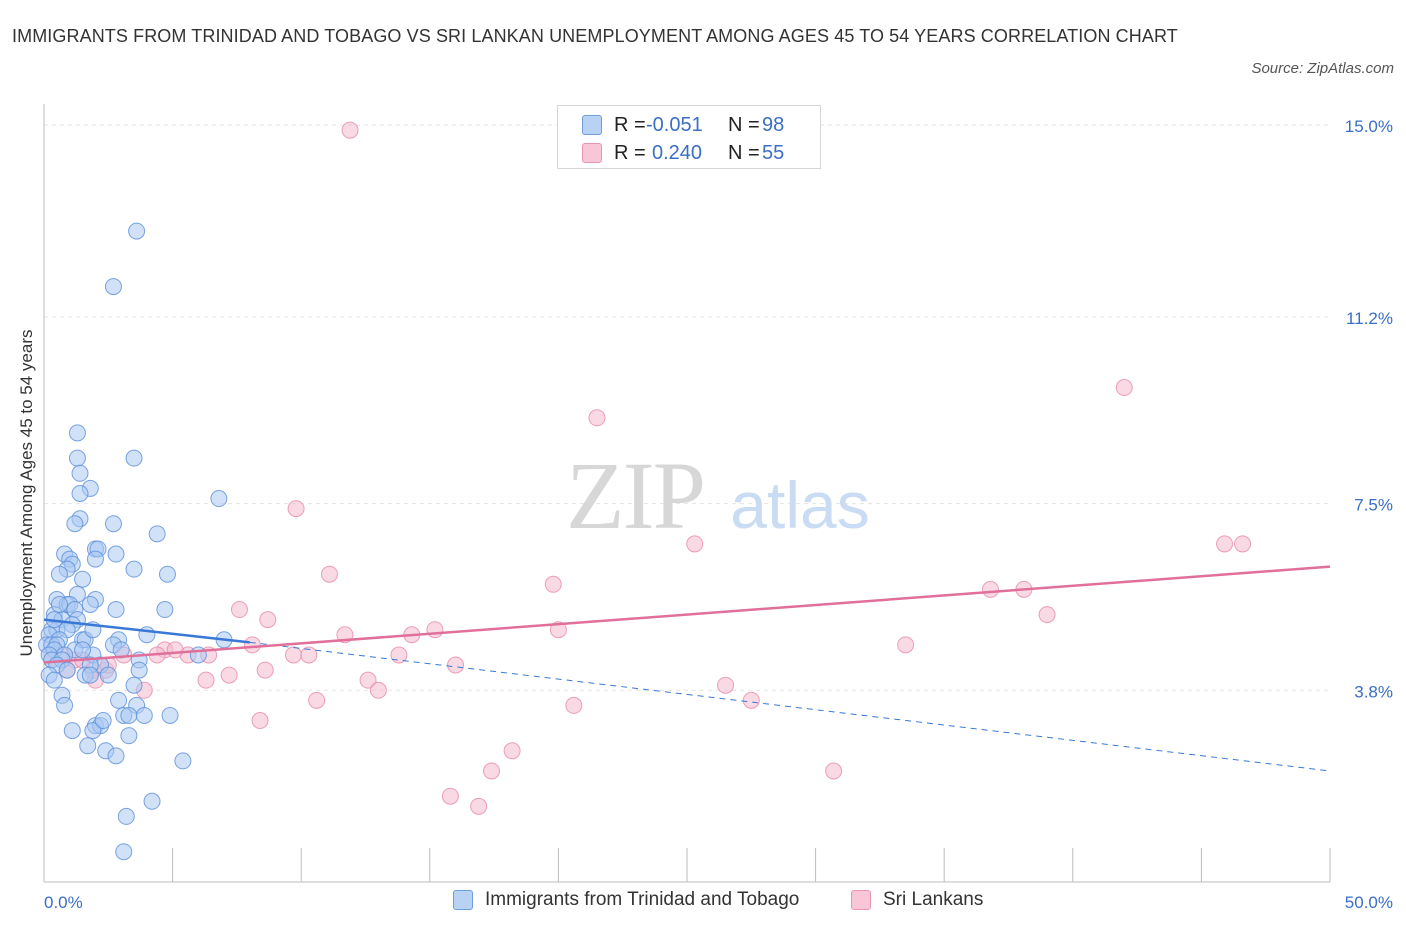  What do you see at coordinates (1322, 68) in the screenshot?
I see `source-label: Source: ZipAtlas.com` at bounding box center [1322, 68].